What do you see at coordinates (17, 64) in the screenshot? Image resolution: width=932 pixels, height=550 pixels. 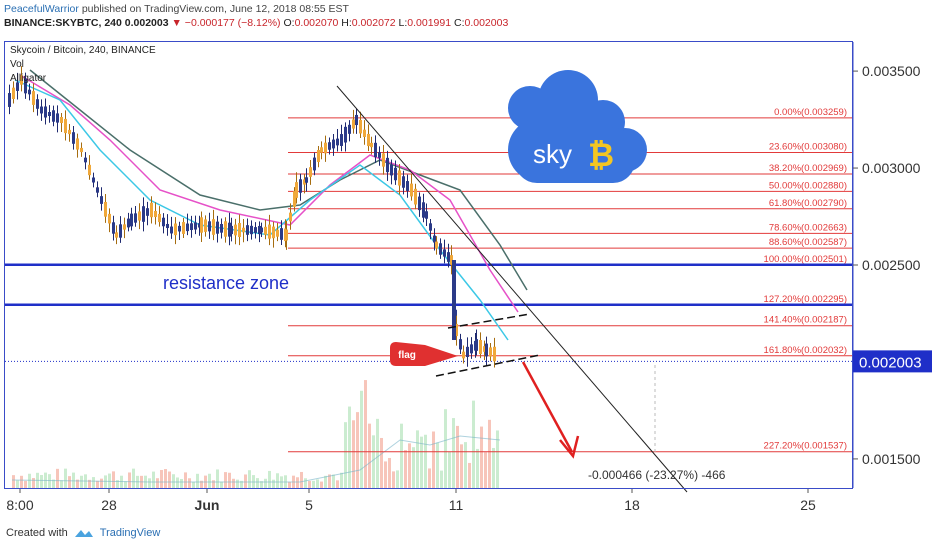 I see `indicator-vol: Vol` at bounding box center [17, 64].